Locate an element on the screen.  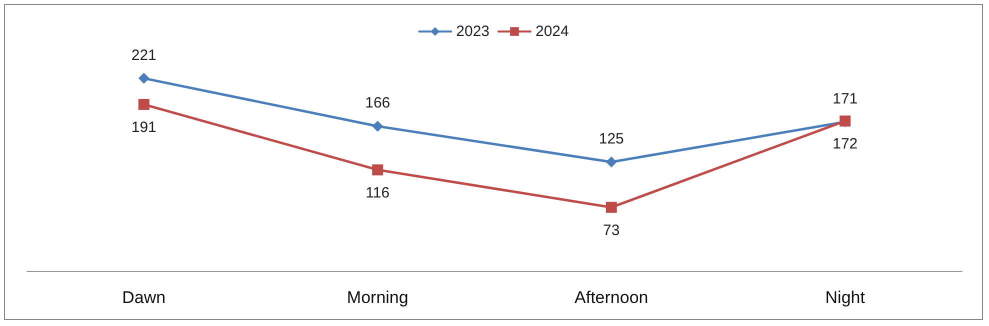
data-label: 221 is located at coordinates (143, 55).